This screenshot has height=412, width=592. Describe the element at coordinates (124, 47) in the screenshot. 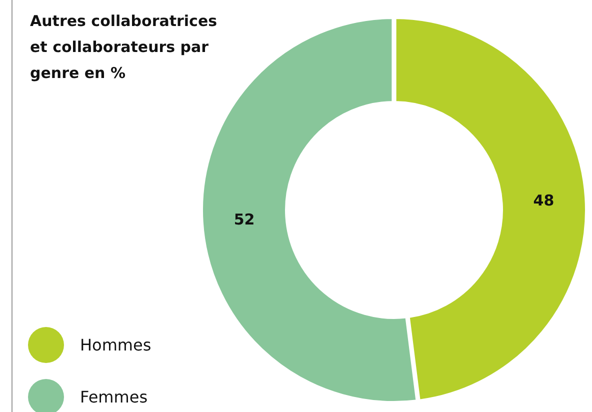

I see `text: Autres collaboratrices et collaborateurs par genre en %` at that location.